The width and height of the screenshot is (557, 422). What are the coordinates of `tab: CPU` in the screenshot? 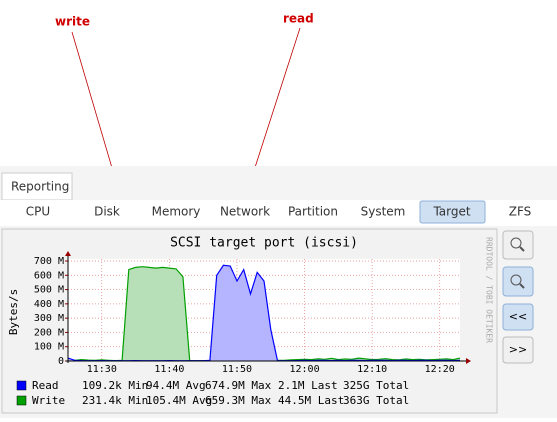 It's located at (38, 212).